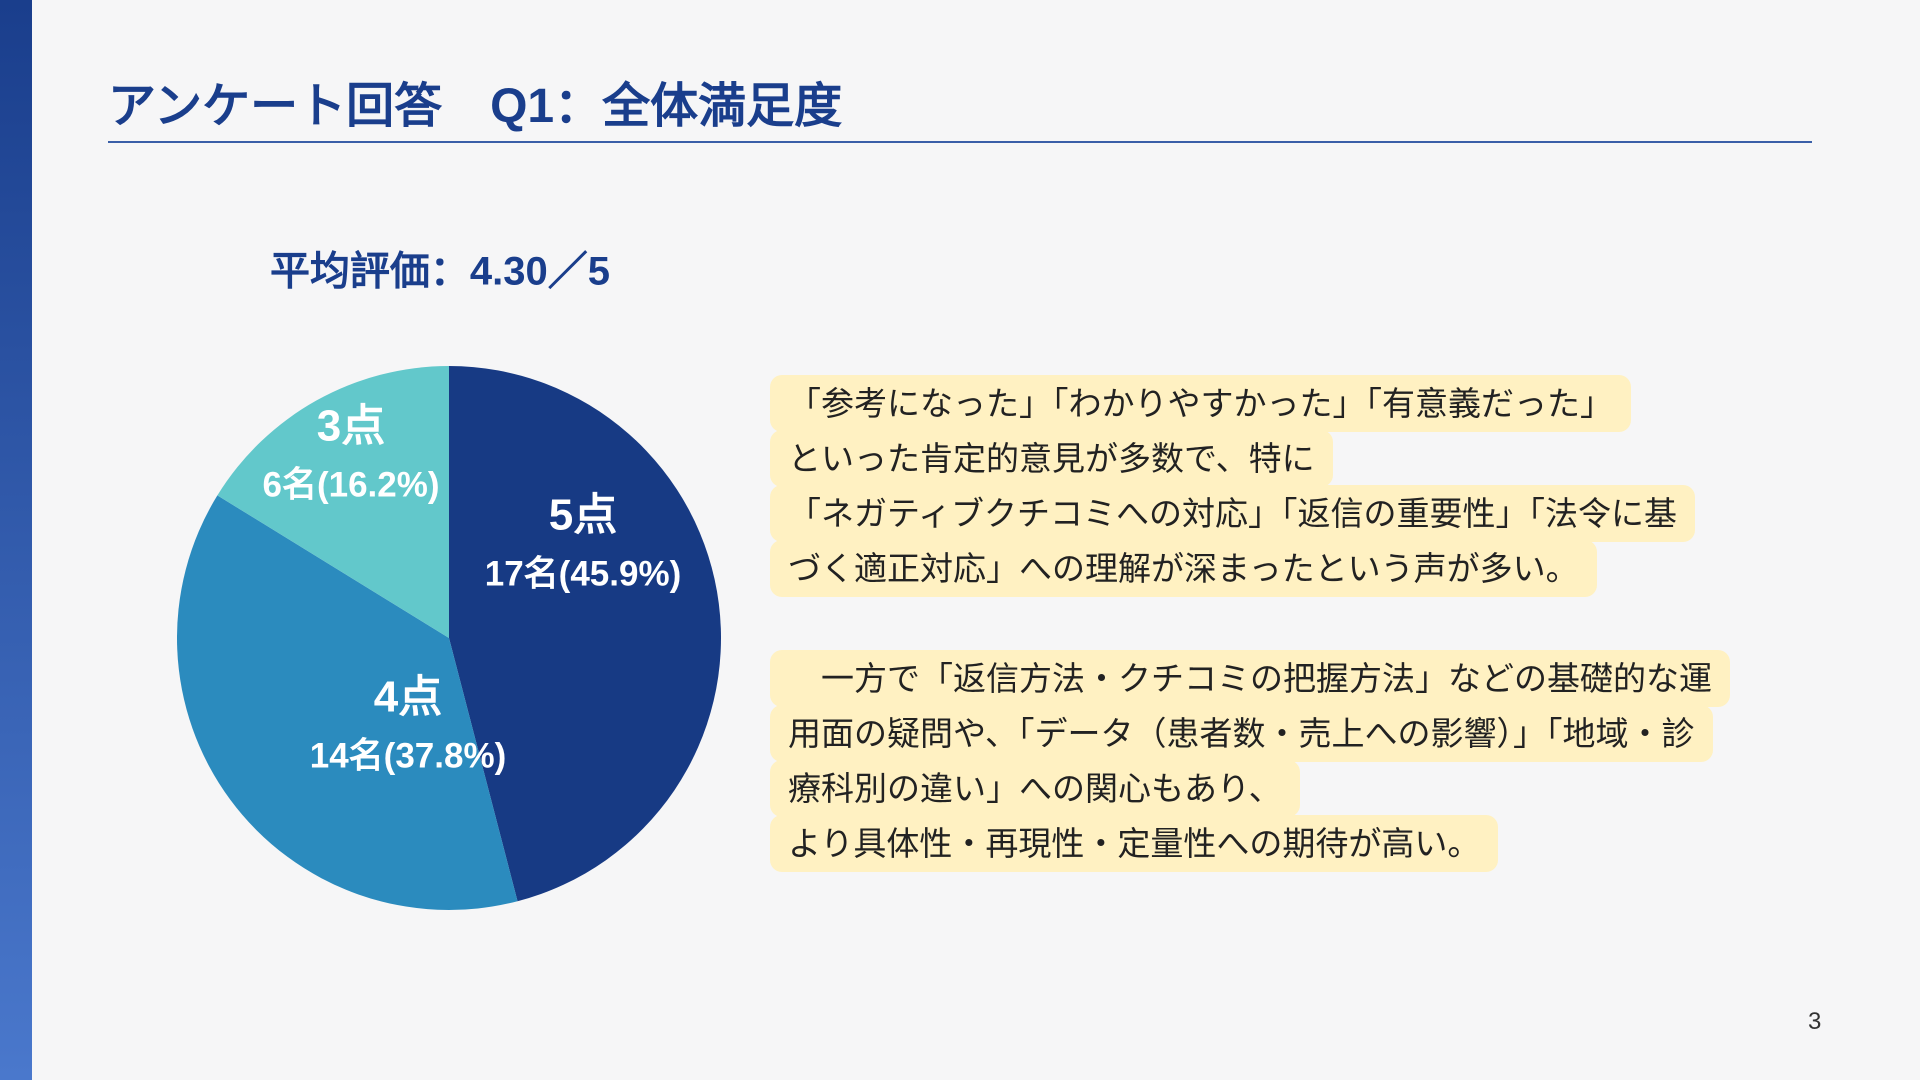 This screenshot has height=1080, width=1920. I want to click on slice-category: 5点, so click(583, 515).